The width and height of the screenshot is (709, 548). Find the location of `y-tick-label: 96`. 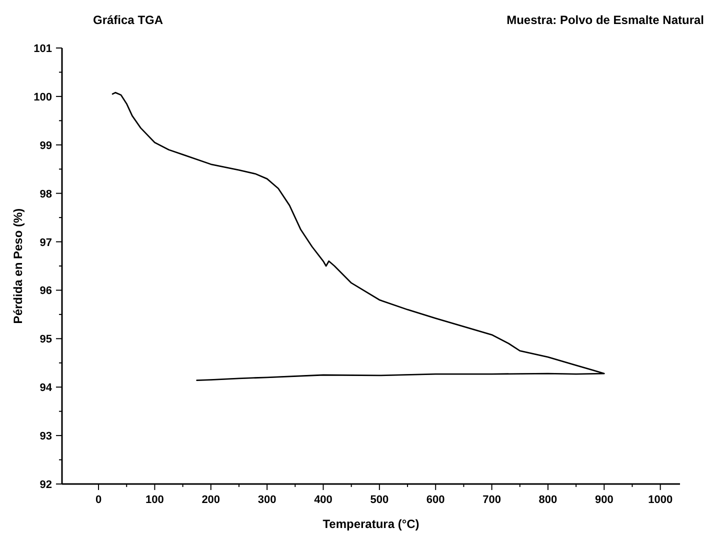

y-tick-label: 96 is located at coordinates (46, 291).